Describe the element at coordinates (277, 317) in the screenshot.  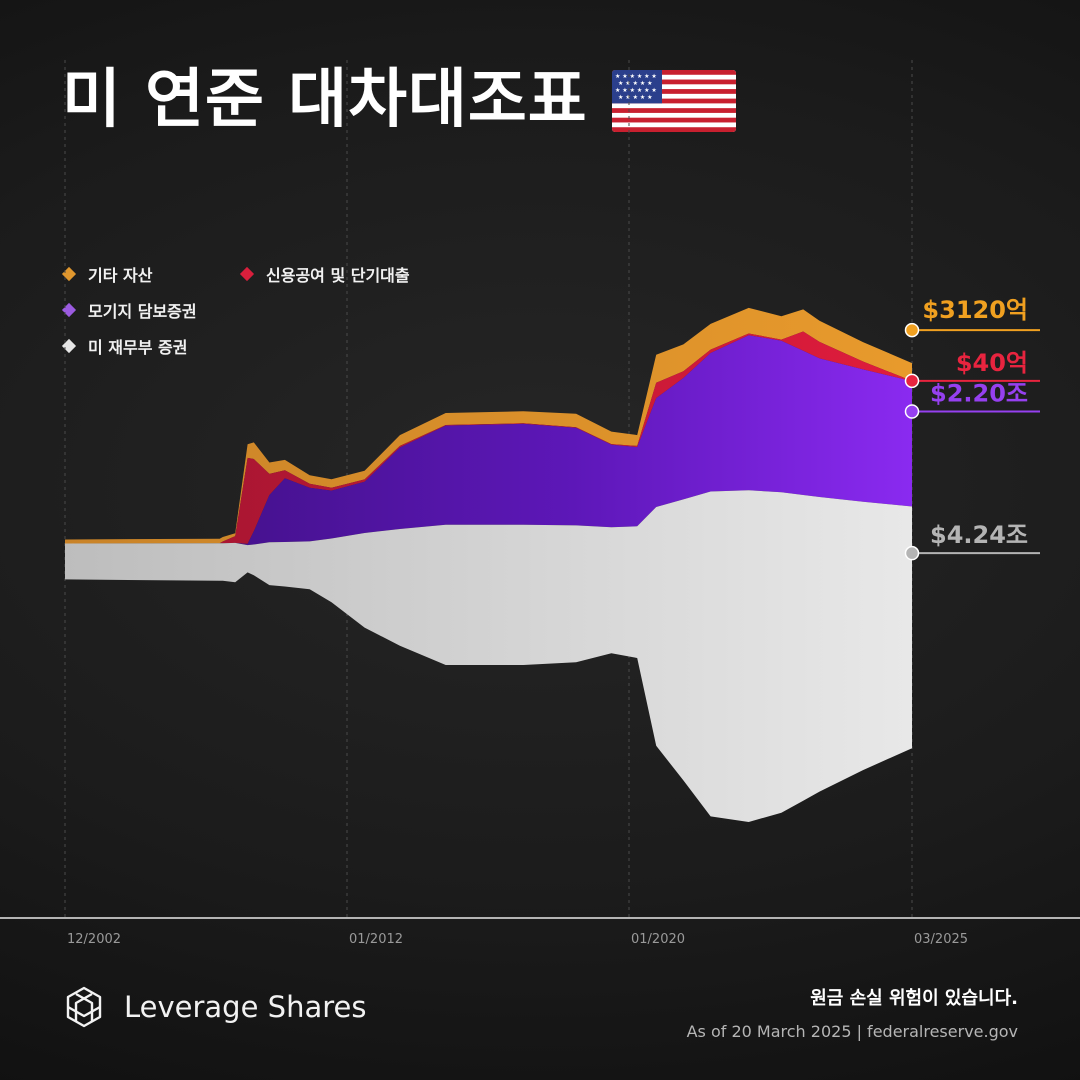
I see `chart-legend: 기타 자산 신용공여 및 단기대출 모기지 담보증권 미 재무부 증권` at that location.